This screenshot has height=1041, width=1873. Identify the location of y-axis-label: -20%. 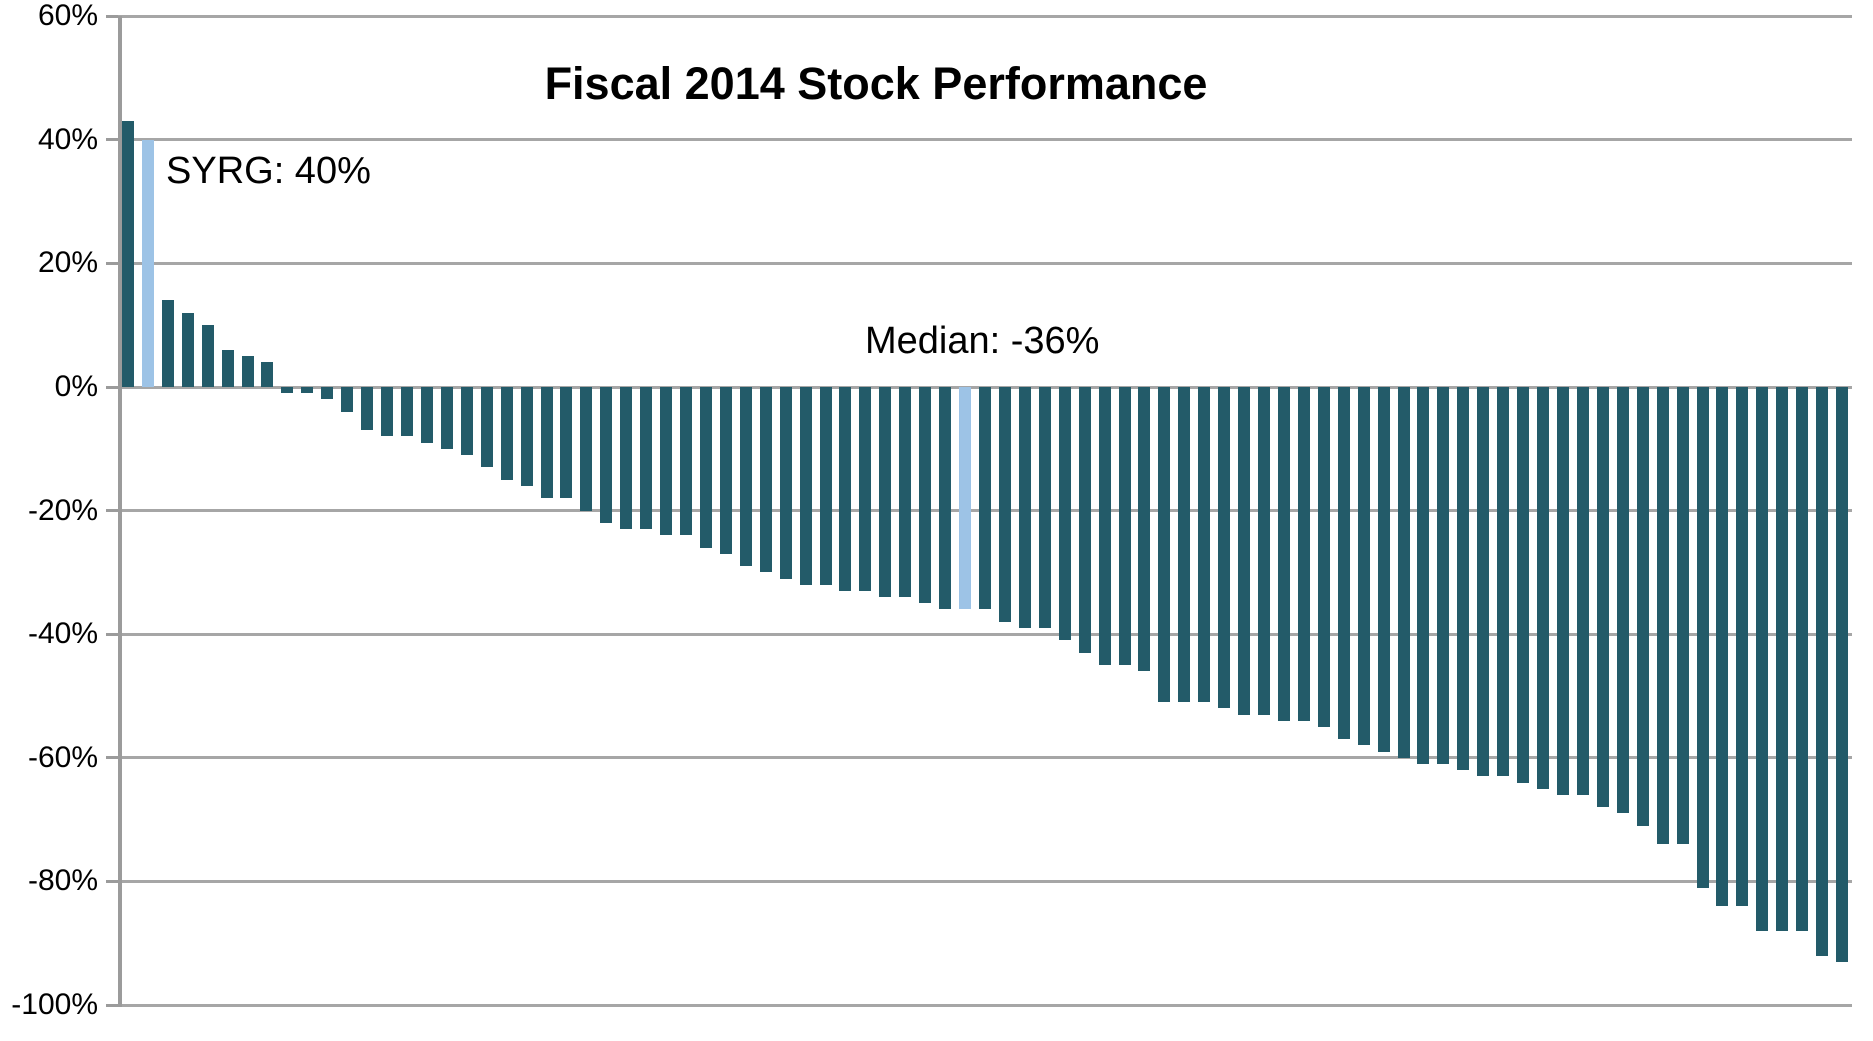
(62, 510).